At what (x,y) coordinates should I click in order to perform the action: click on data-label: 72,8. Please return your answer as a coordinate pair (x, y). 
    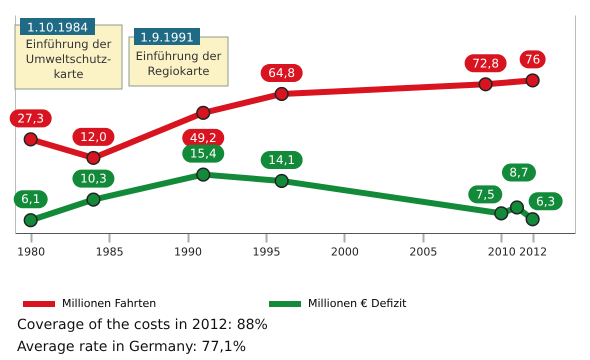
    Looking at the image, I should click on (485, 63).